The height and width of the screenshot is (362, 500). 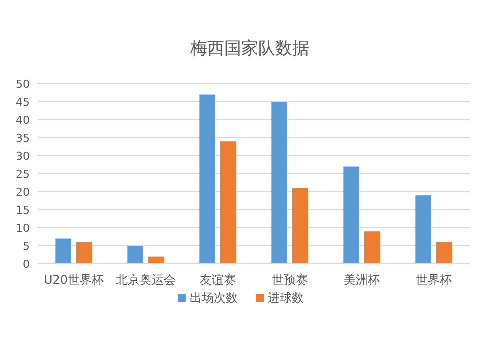 I want to click on legend-label: 出场次数, so click(x=214, y=298).